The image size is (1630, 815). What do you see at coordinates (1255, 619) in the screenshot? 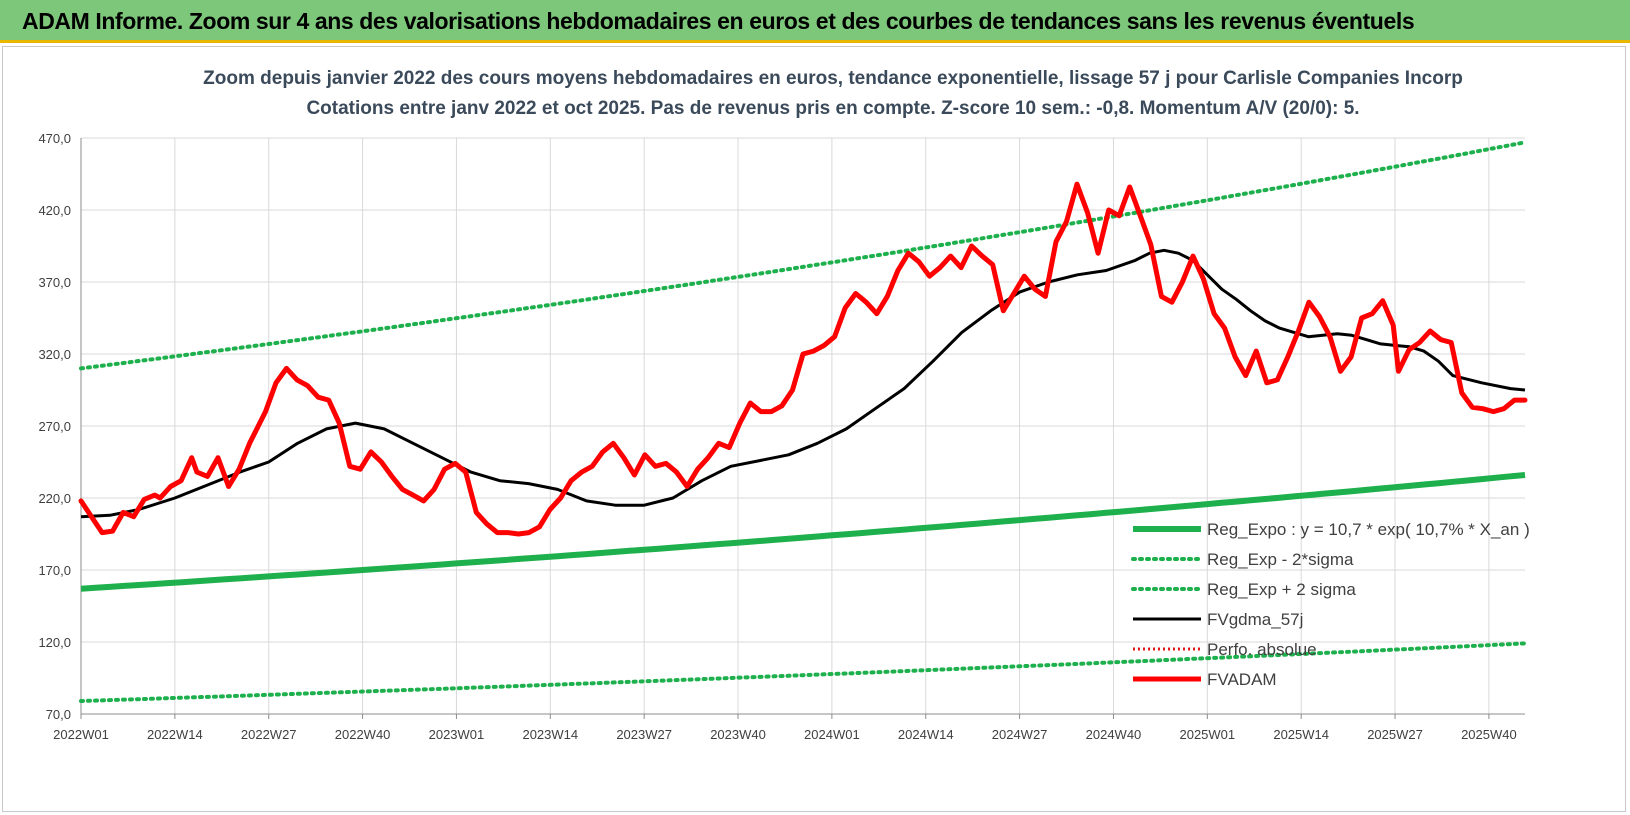
I see `legend-label-ma: FVgdma_57j` at bounding box center [1255, 619].